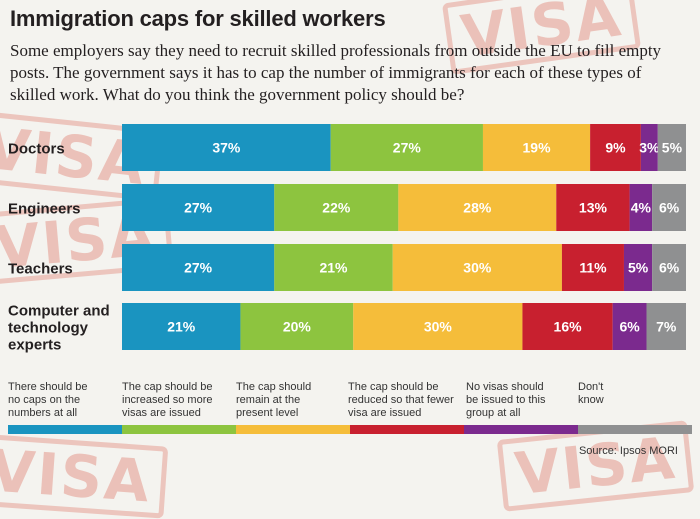  I want to click on data-label: 4%, so click(641, 208).